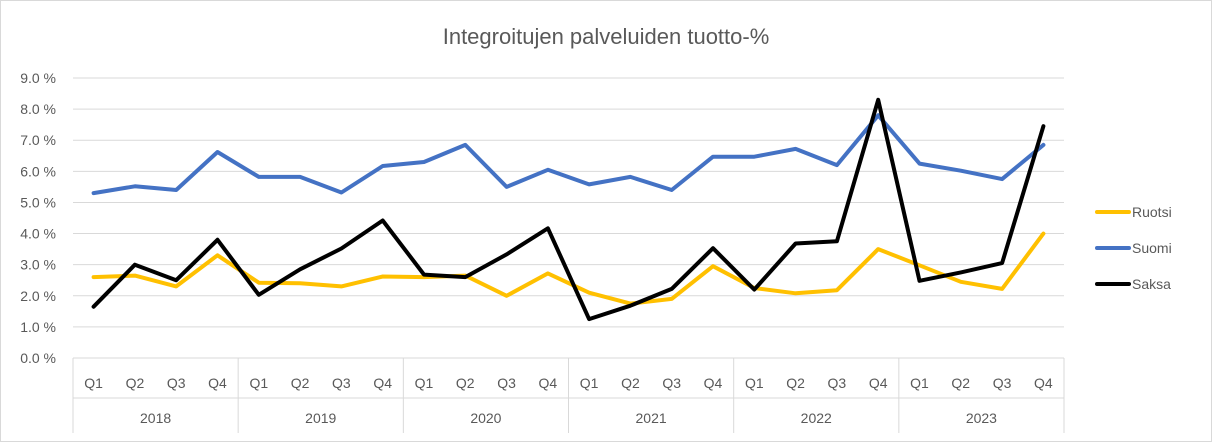 The height and width of the screenshot is (442, 1212). I want to click on y-tick-label: 5.0 %, so click(38, 202).